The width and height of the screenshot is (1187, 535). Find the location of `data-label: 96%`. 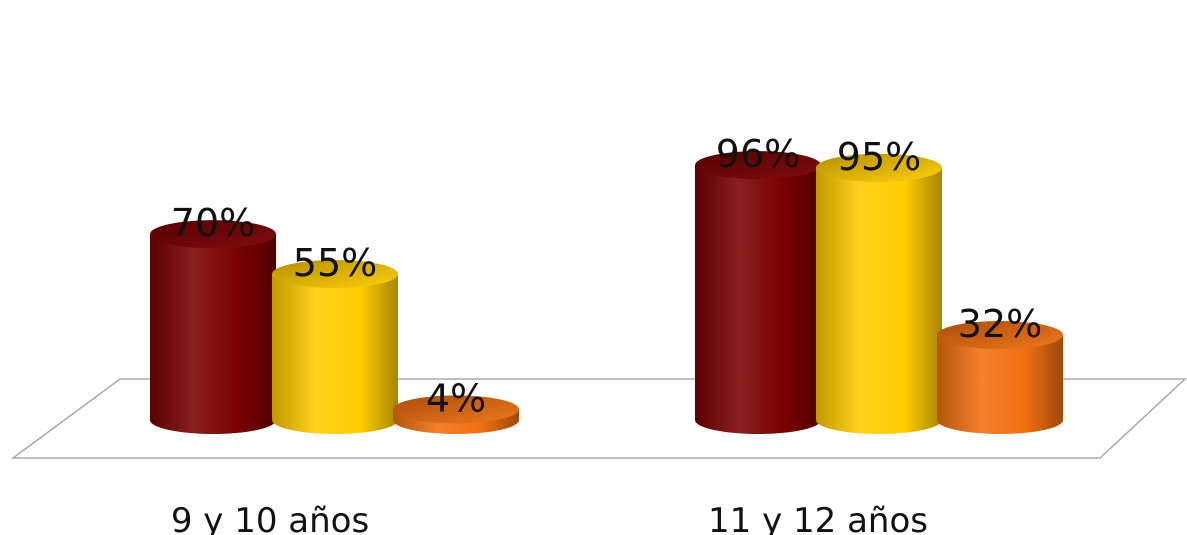

data-label: 96% is located at coordinates (758, 154).